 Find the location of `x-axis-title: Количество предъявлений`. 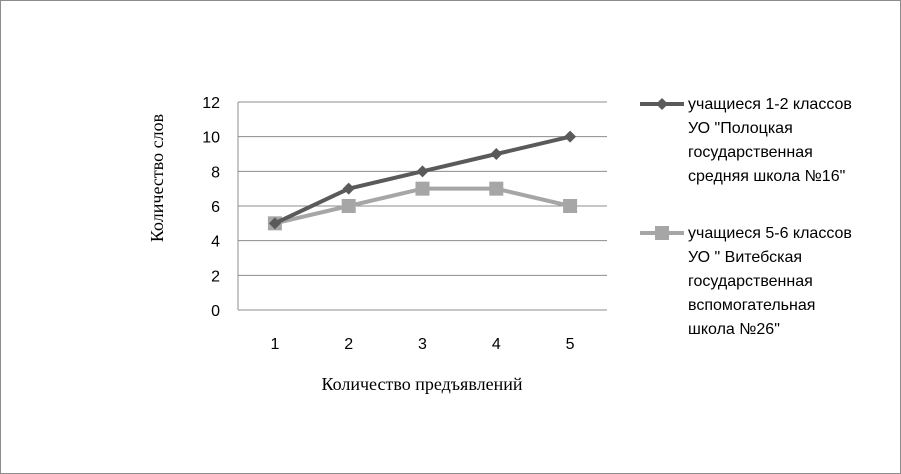

x-axis-title: Количество предъявлений is located at coordinates (422, 384).